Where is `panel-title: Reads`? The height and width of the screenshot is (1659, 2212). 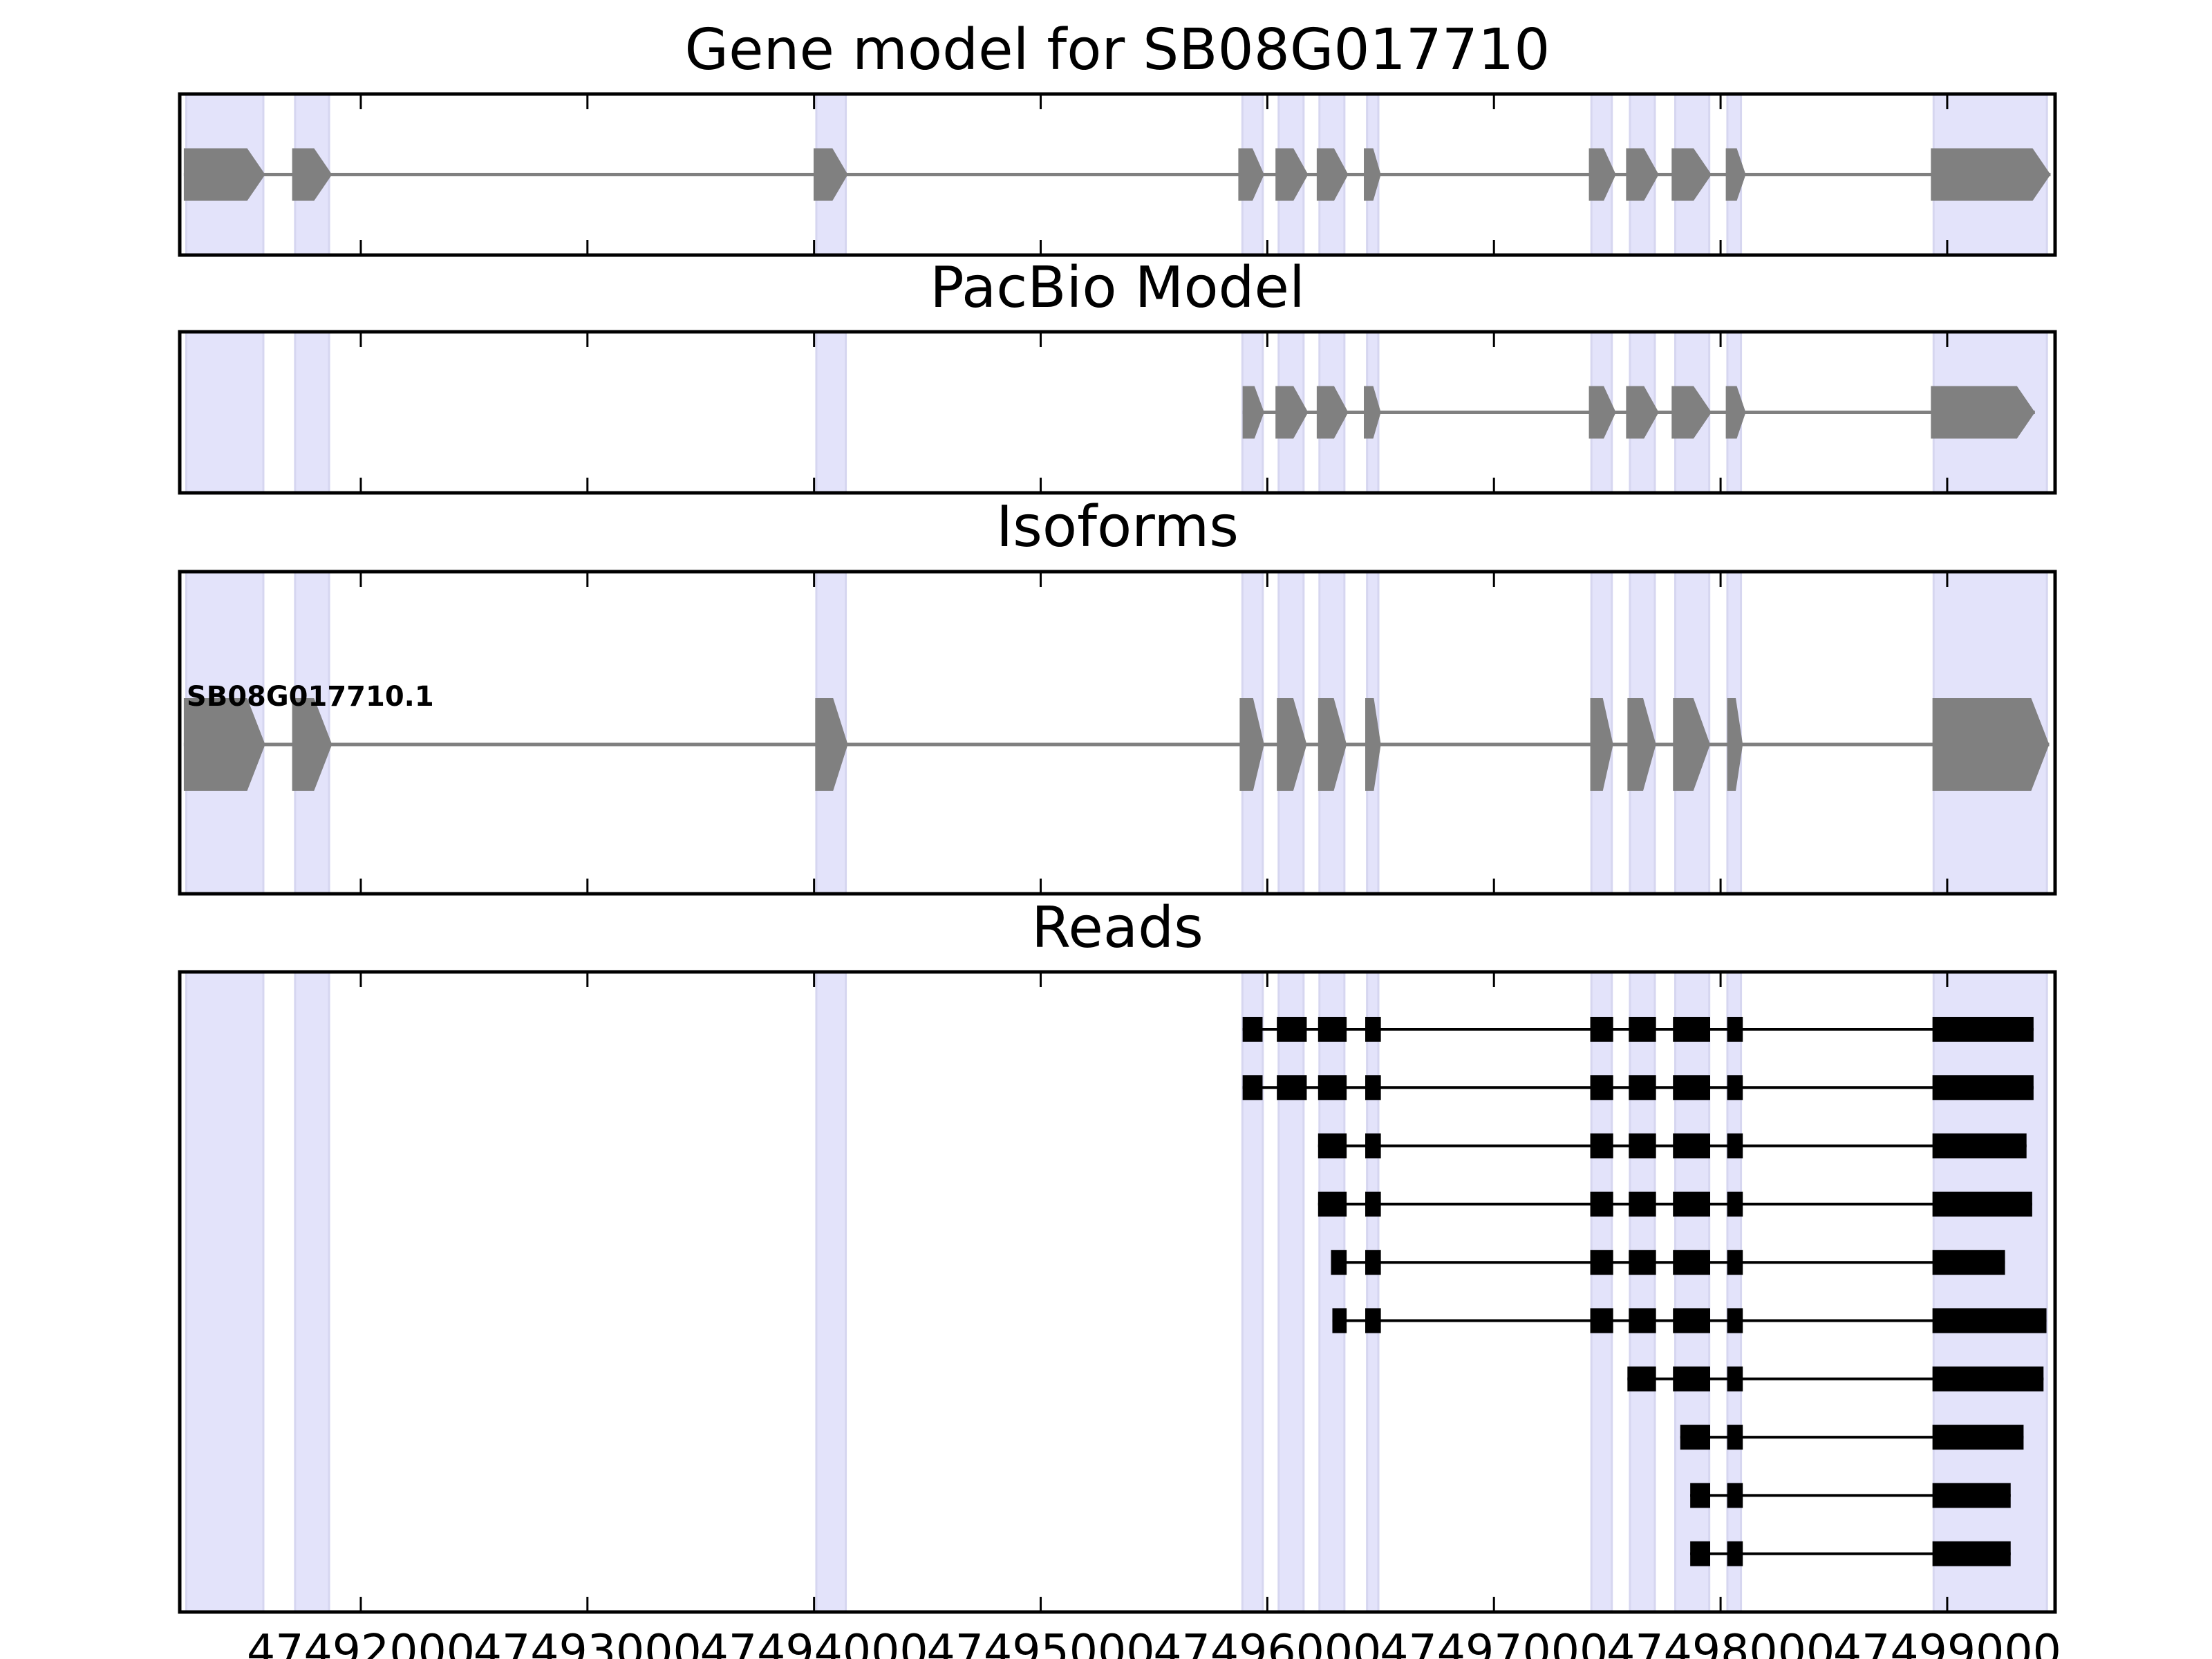
panel-title: Reads is located at coordinates (1117, 928).